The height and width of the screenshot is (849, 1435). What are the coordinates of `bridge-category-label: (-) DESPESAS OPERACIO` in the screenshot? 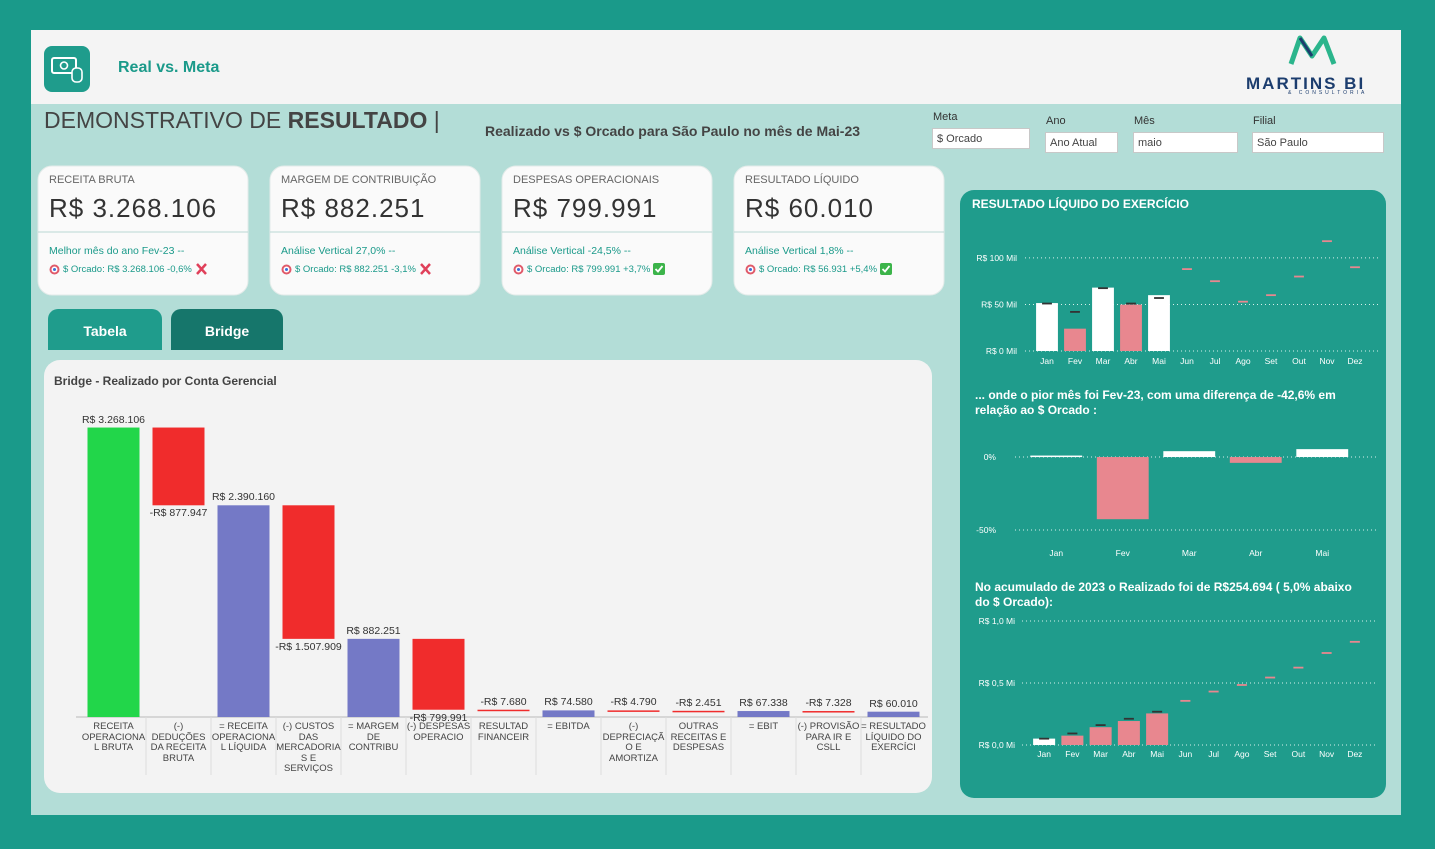 It's located at (438, 732).